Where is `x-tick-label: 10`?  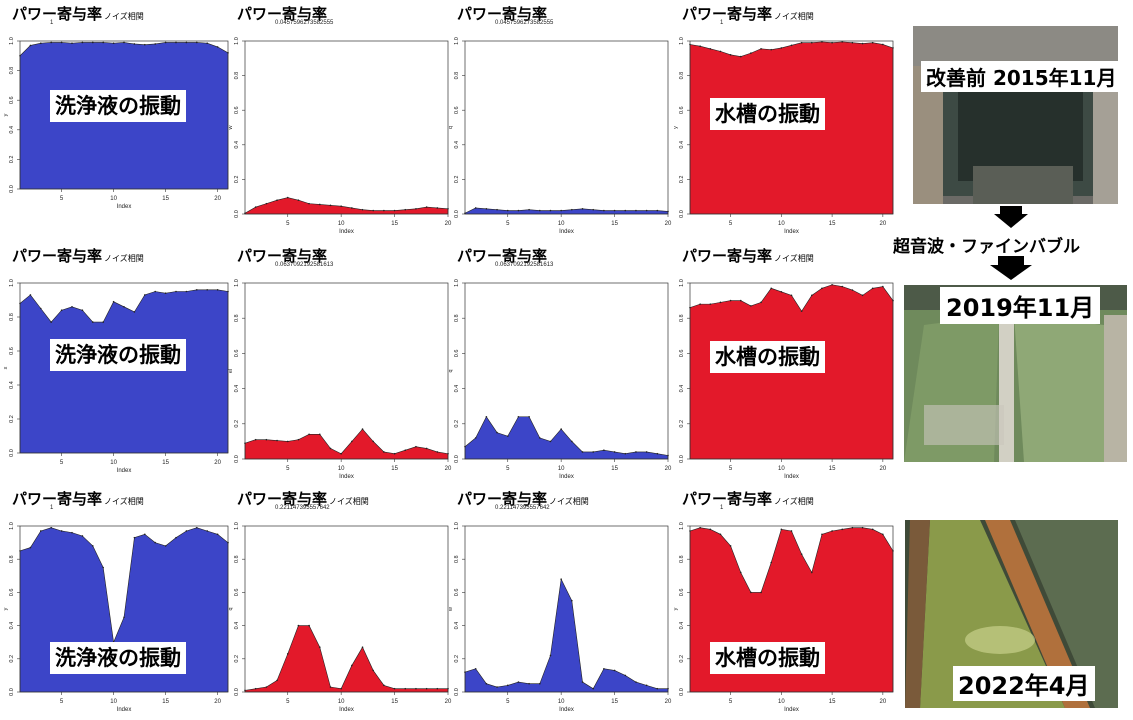
x-tick-label: 10 is located at coordinates (781, 224).